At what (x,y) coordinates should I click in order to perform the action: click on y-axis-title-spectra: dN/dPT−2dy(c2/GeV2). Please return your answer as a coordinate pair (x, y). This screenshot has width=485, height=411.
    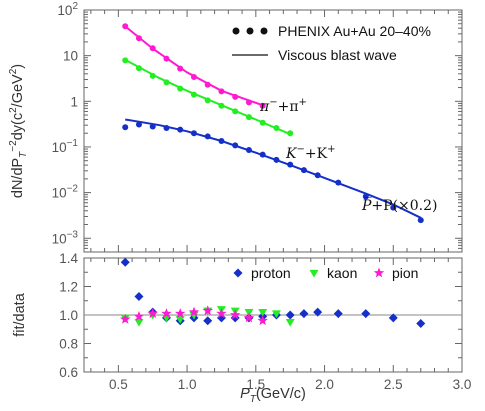
    Looking at the image, I should click on (18, 131).